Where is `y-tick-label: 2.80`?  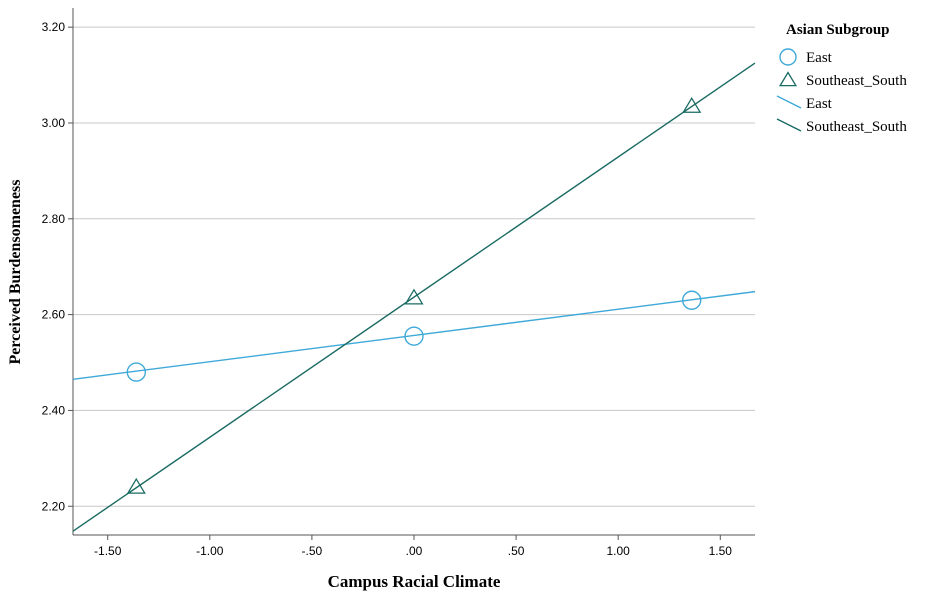 y-tick-label: 2.80 is located at coordinates (54, 219).